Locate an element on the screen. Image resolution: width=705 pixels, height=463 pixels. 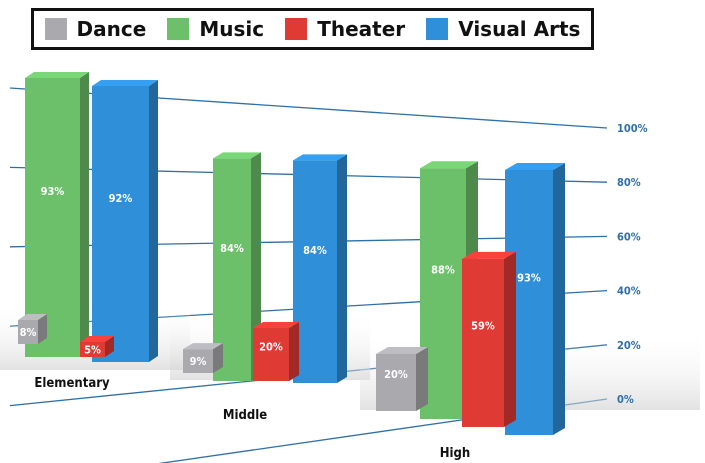
category-label: Elementary is located at coordinates (72, 383).